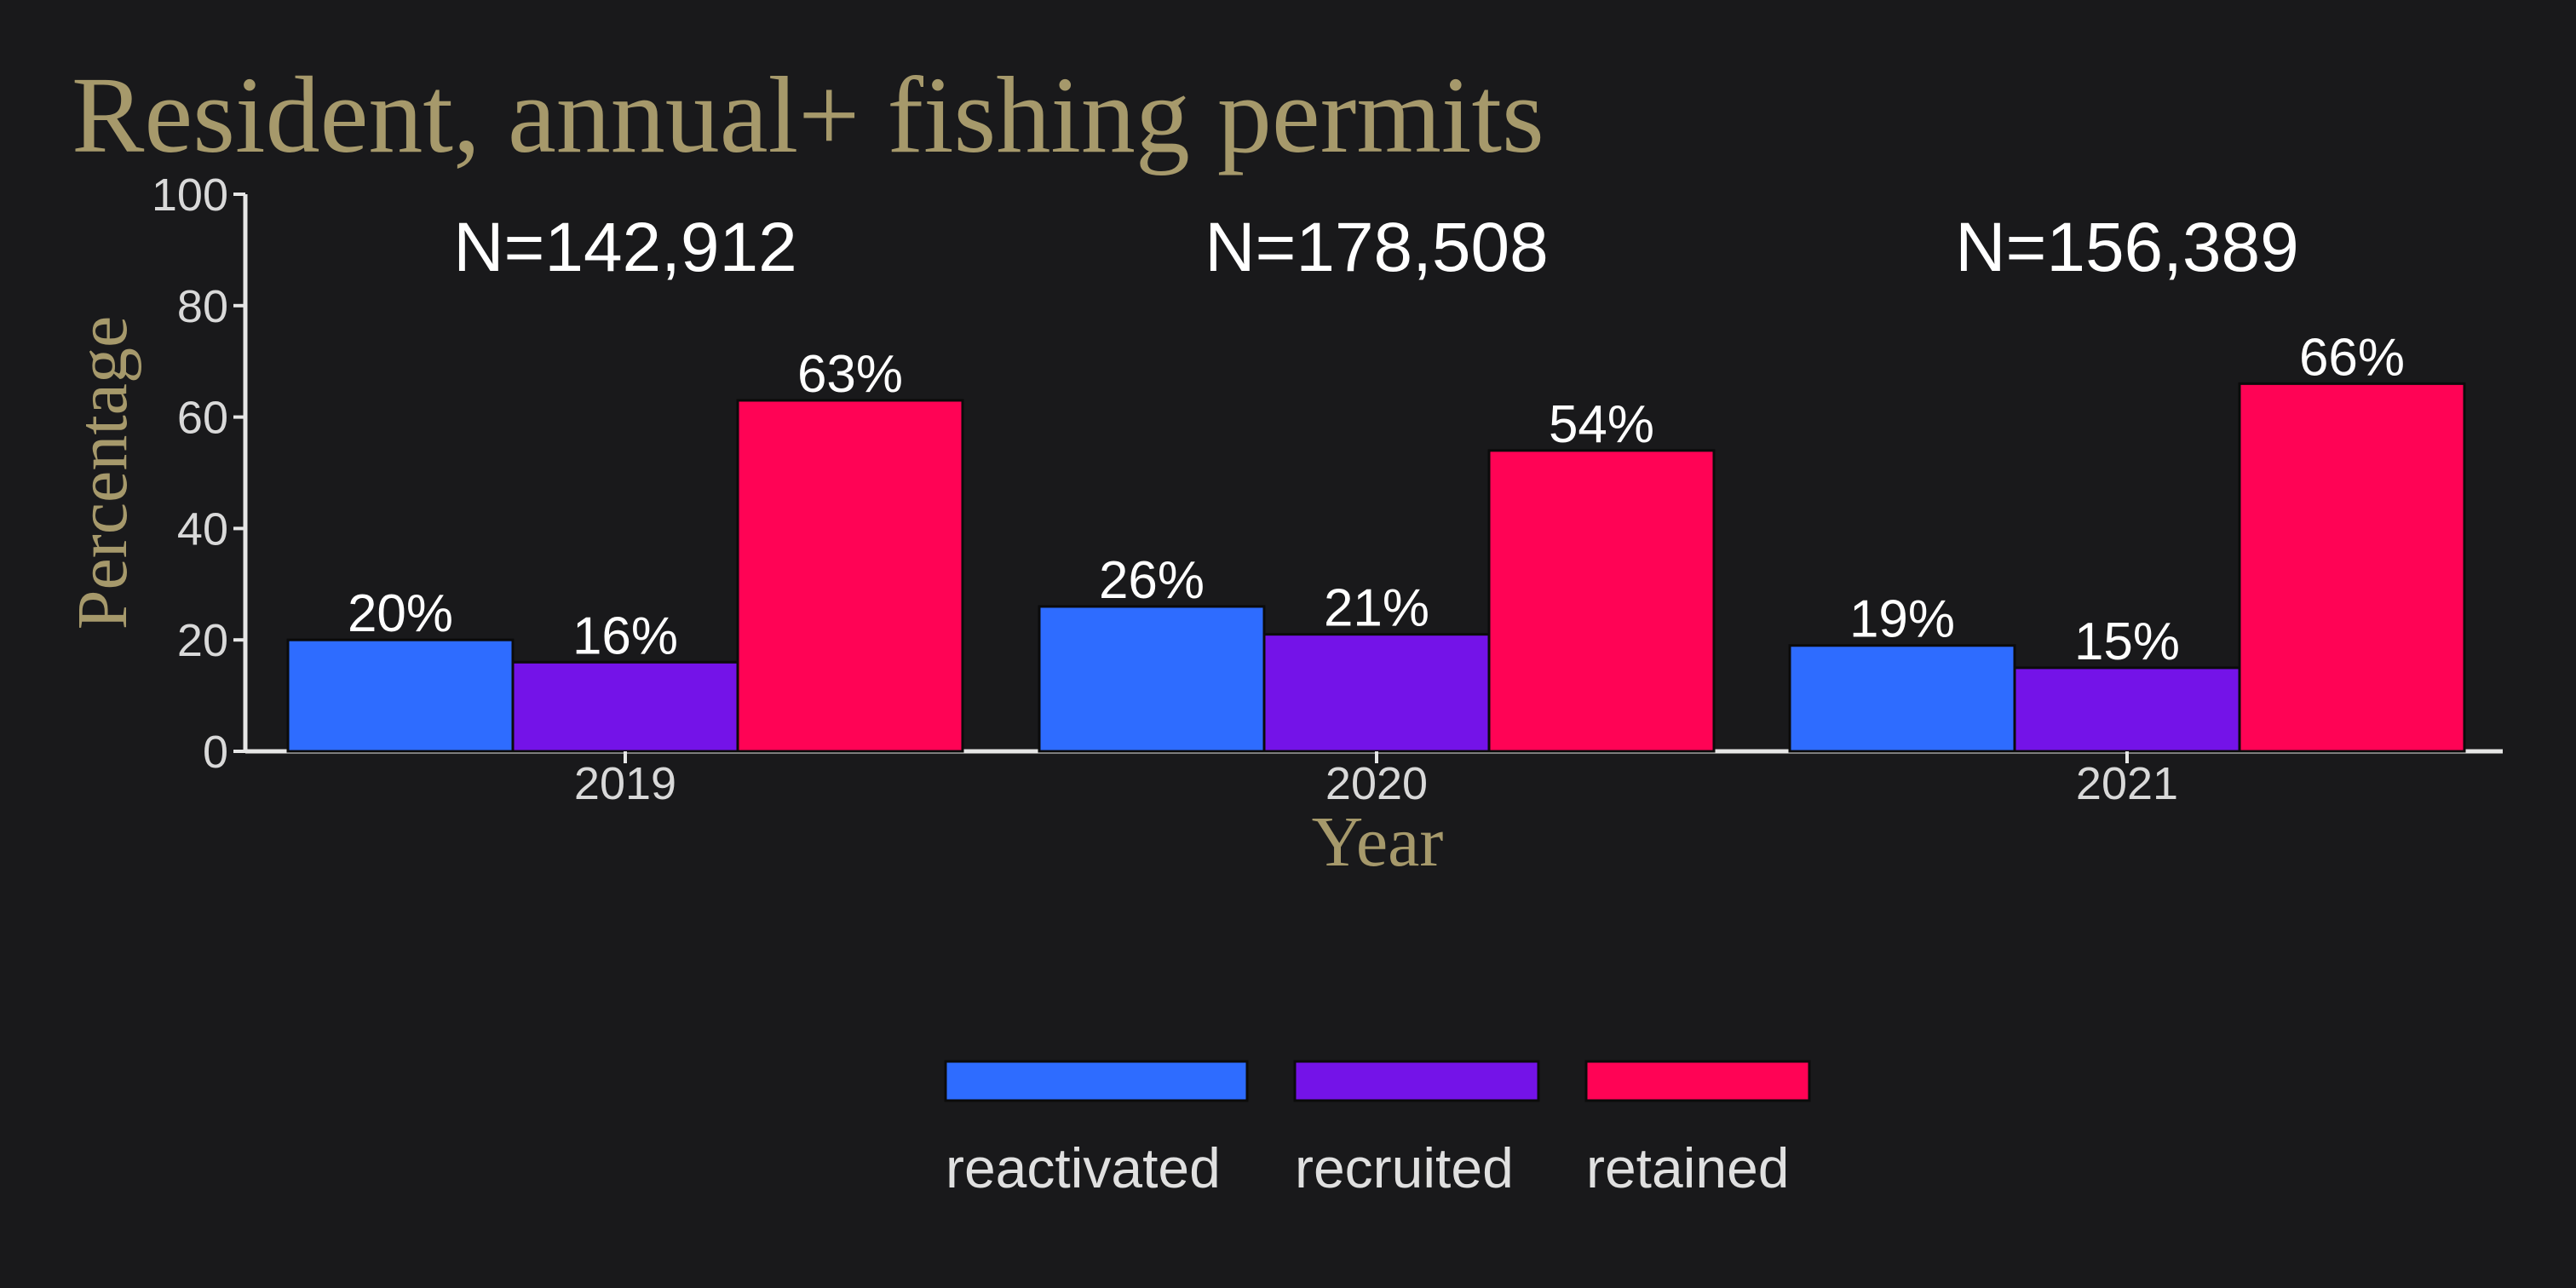 This screenshot has height=1288, width=2576. What do you see at coordinates (1097, 1081) in the screenshot?
I see `legend-swatch-reactivated` at bounding box center [1097, 1081].